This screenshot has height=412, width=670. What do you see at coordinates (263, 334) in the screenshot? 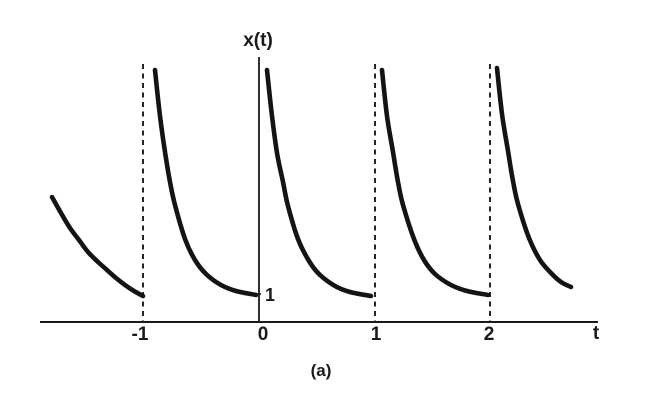
I see `x-tick-label-0: 0` at bounding box center [263, 334].